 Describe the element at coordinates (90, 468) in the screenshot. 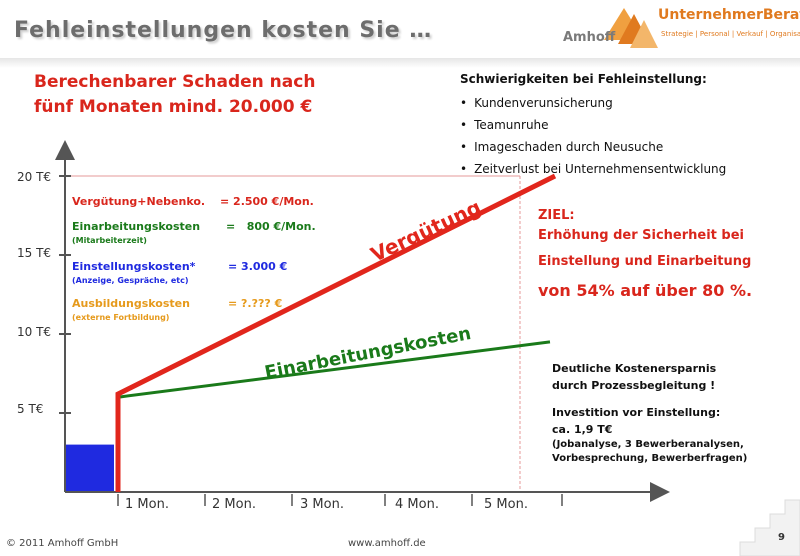

I see `hiring-cost-bar` at that location.